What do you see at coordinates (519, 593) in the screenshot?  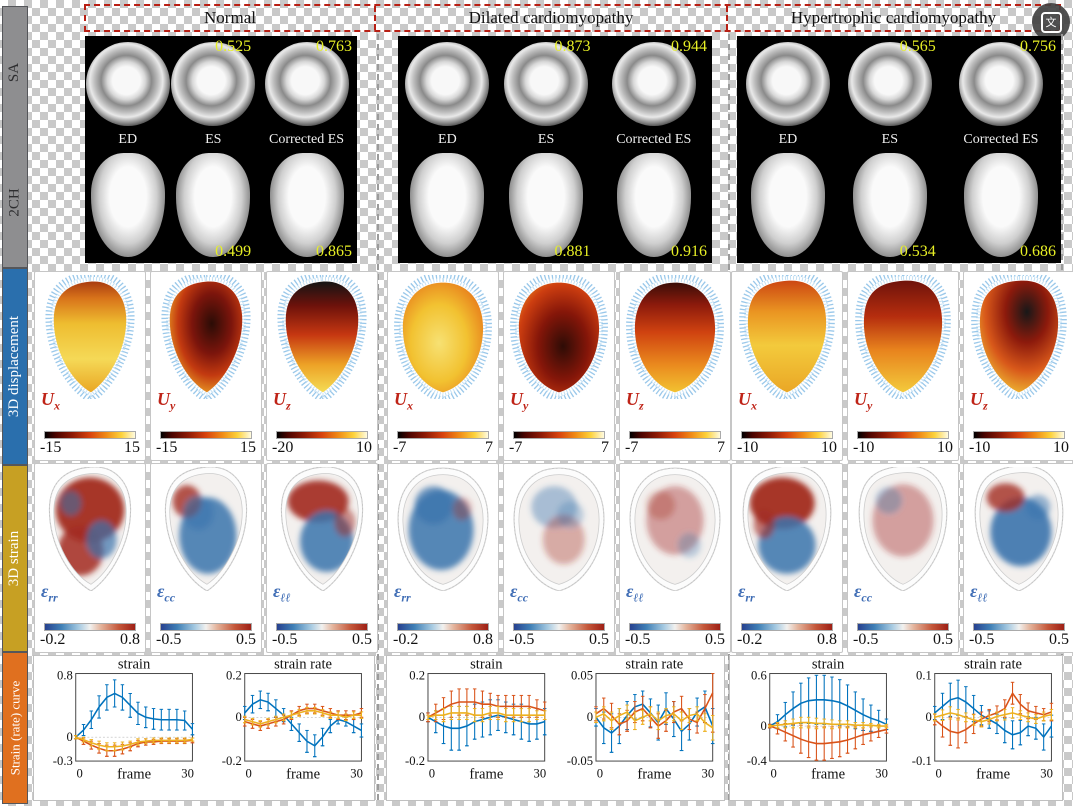 I see `map-label-ecc: εcc` at bounding box center [519, 593].